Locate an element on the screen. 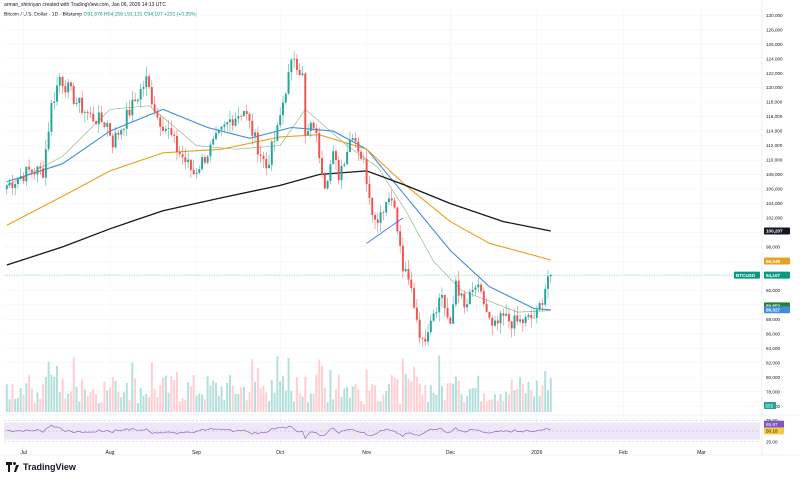 The image size is (800, 479). x-tick-label: Sep is located at coordinates (196, 453).